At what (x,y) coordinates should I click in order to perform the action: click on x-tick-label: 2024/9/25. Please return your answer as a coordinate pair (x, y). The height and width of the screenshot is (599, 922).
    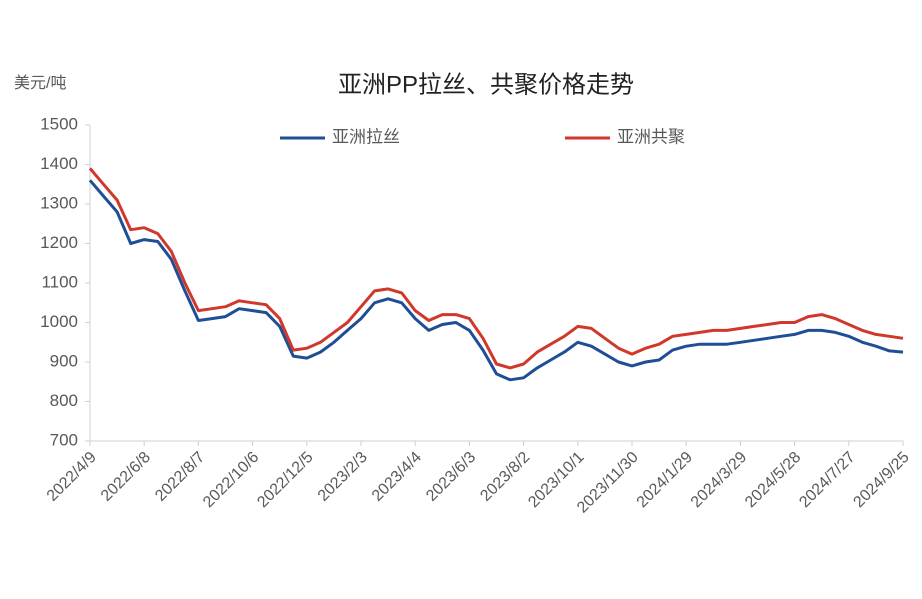
    Looking at the image, I should click on (881, 480).